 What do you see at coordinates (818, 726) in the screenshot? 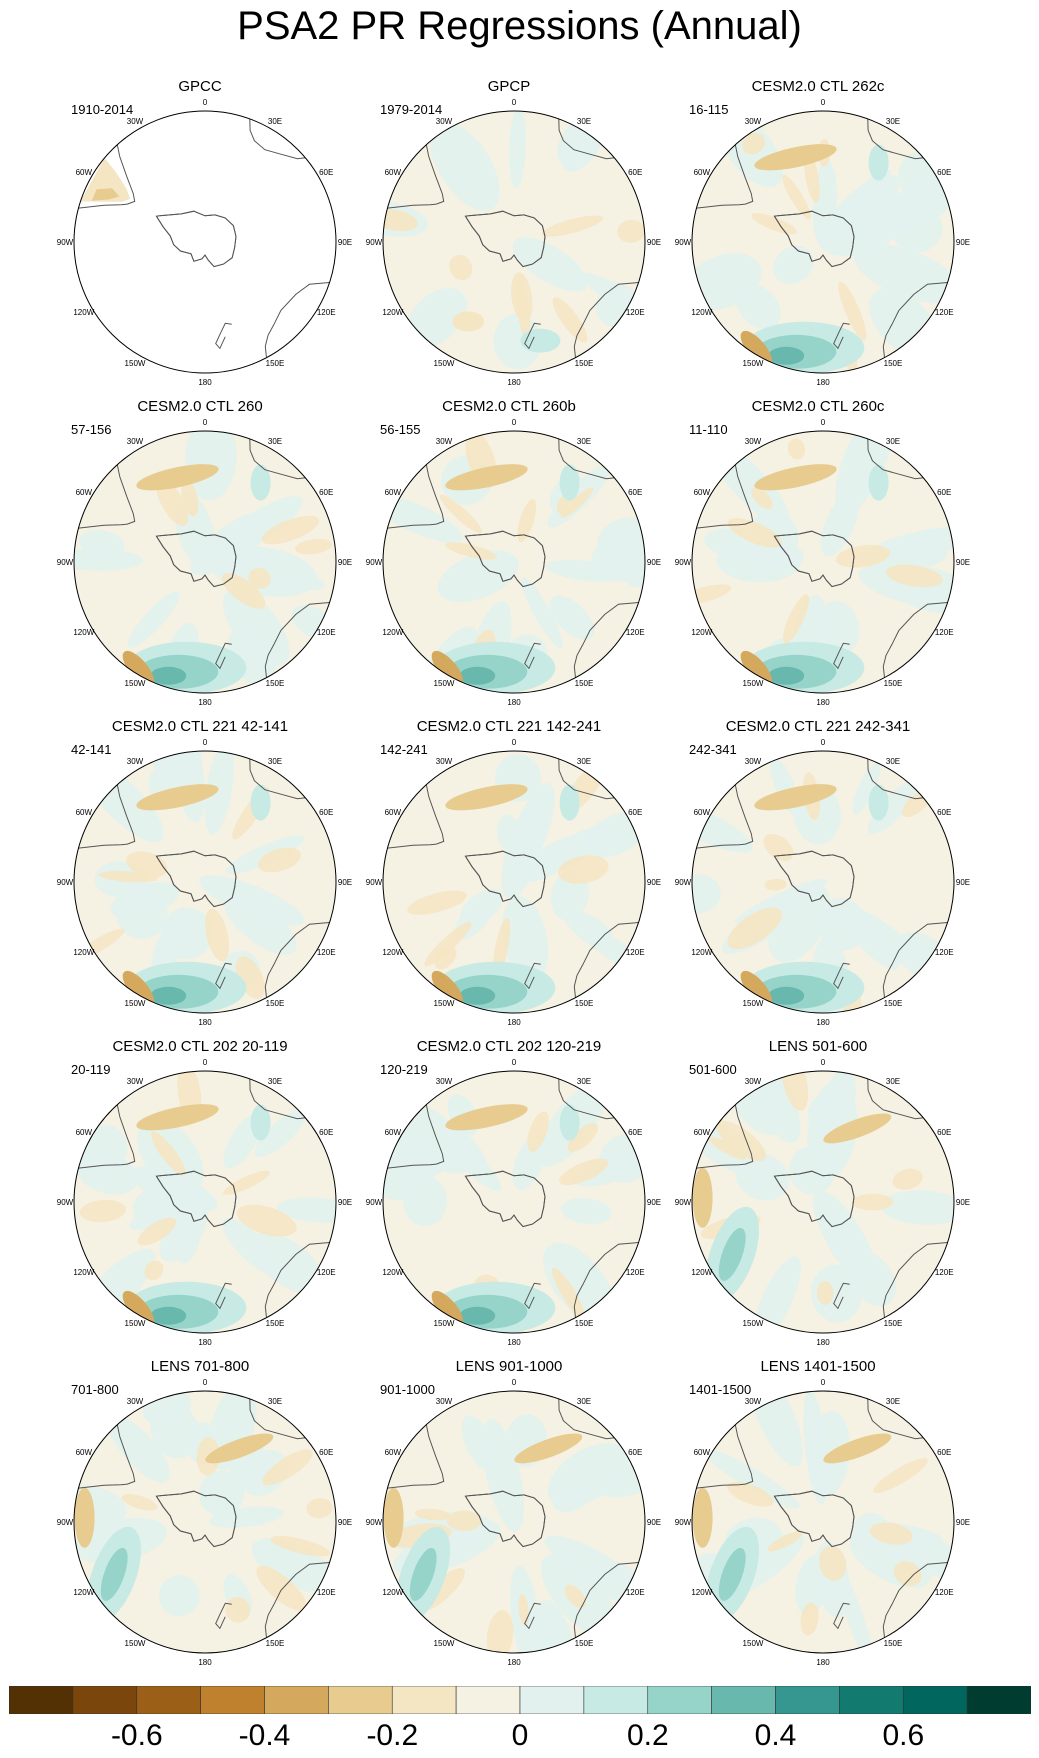
I see `panel-title: CESM2.0 CTL 221 242-341` at bounding box center [818, 726].